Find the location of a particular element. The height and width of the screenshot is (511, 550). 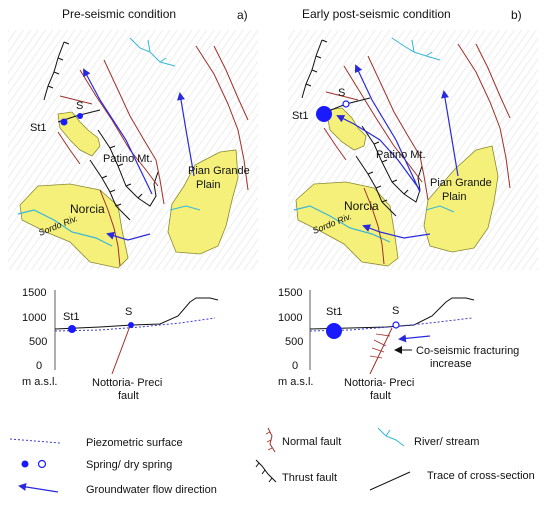

section-flow-arrow-b is located at coordinates (414, 338).